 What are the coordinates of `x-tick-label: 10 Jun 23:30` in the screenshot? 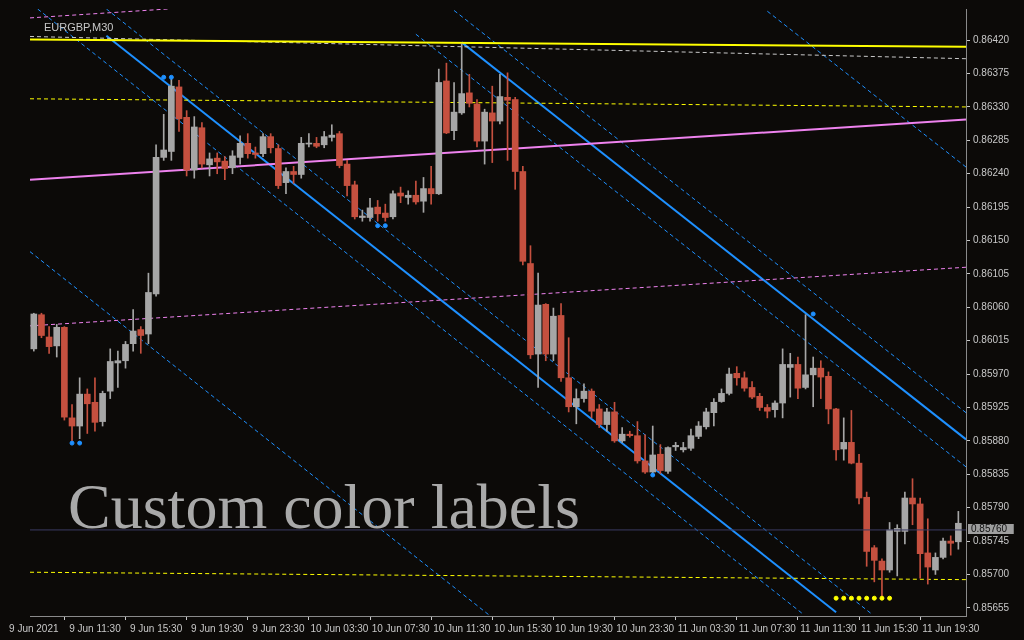 It's located at (645, 628).